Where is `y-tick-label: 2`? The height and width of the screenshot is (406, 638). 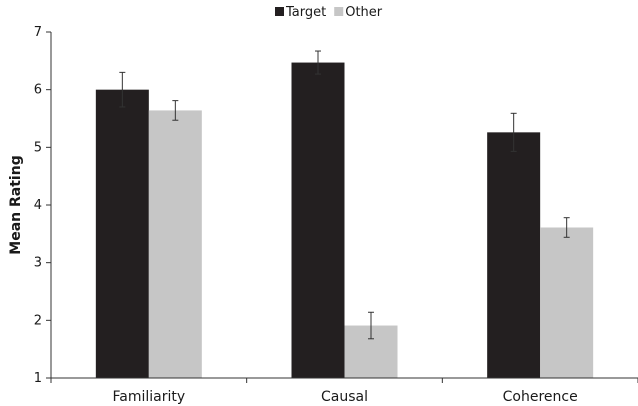 y-tick-label: 2 is located at coordinates (38, 320).